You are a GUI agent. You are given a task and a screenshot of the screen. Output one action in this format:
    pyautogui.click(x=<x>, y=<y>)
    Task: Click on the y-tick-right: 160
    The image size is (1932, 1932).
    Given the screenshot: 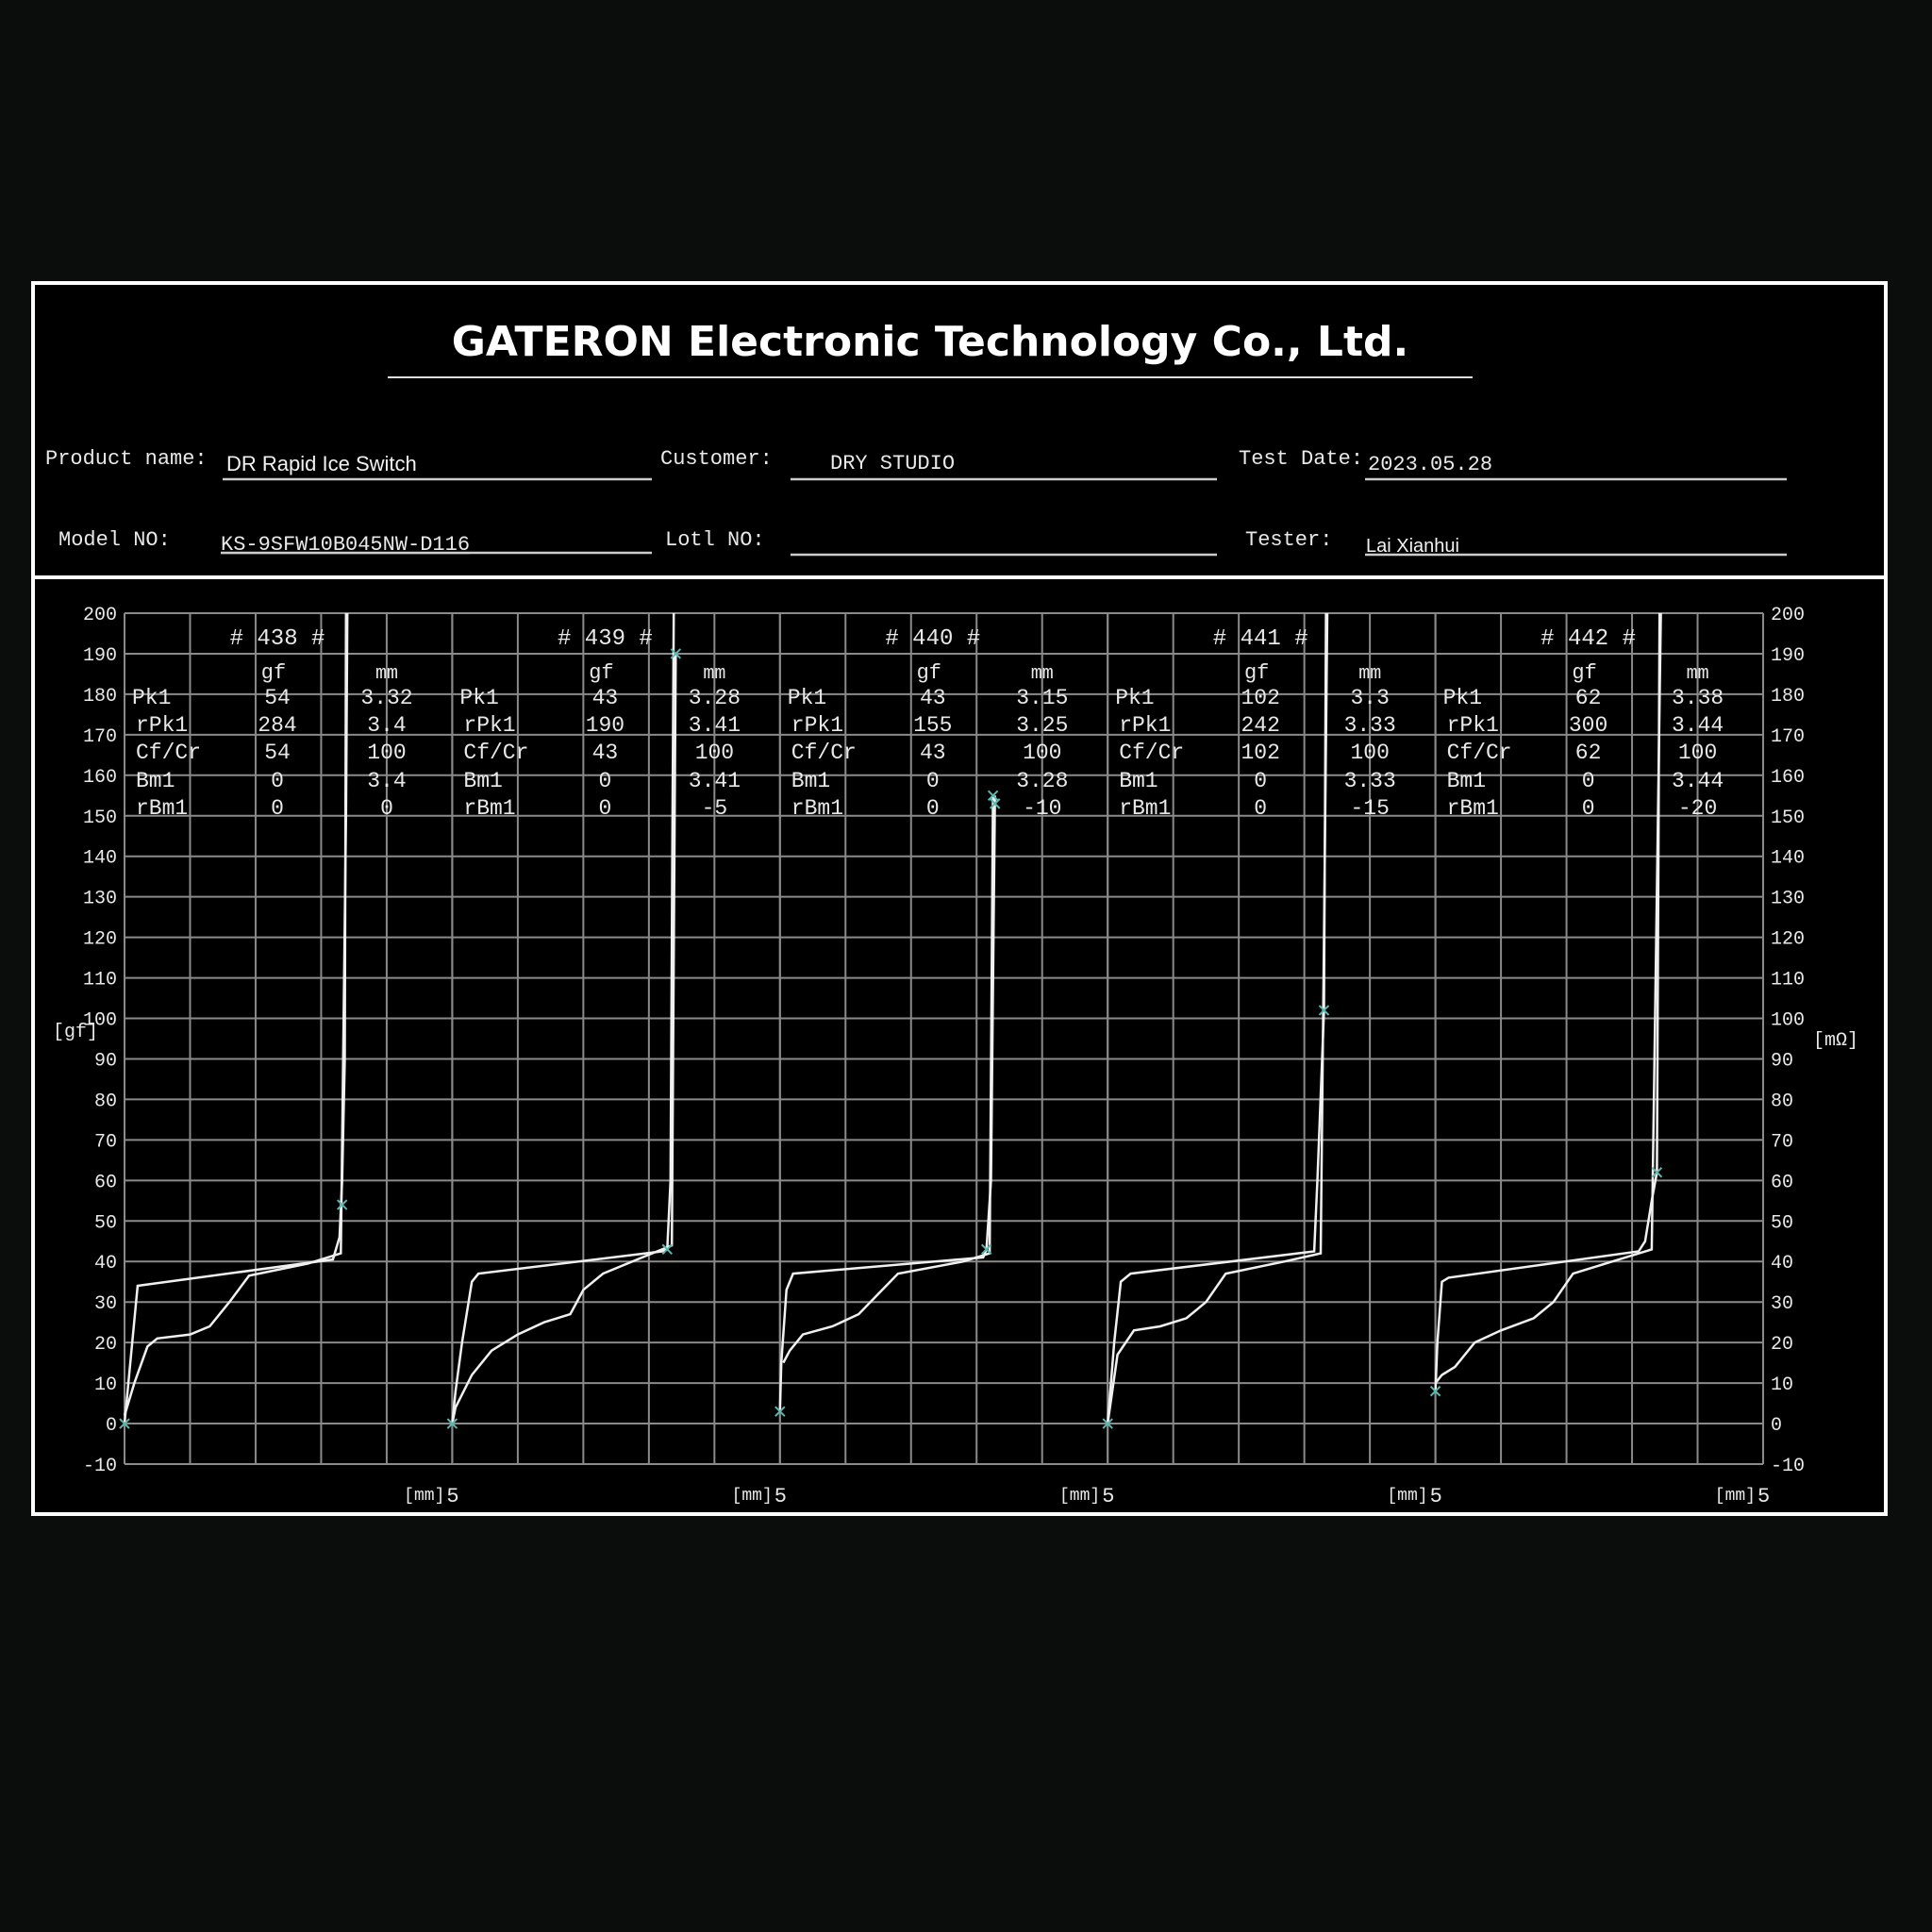 What is the action you would take?
    pyautogui.click(x=1788, y=778)
    